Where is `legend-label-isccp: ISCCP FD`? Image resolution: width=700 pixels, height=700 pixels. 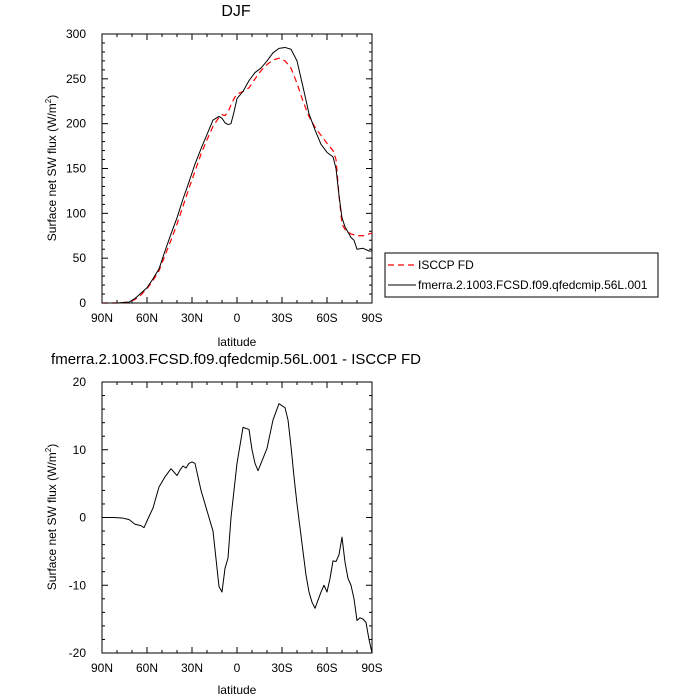
legend-label-isccp: ISCCP FD is located at coordinates (446, 265).